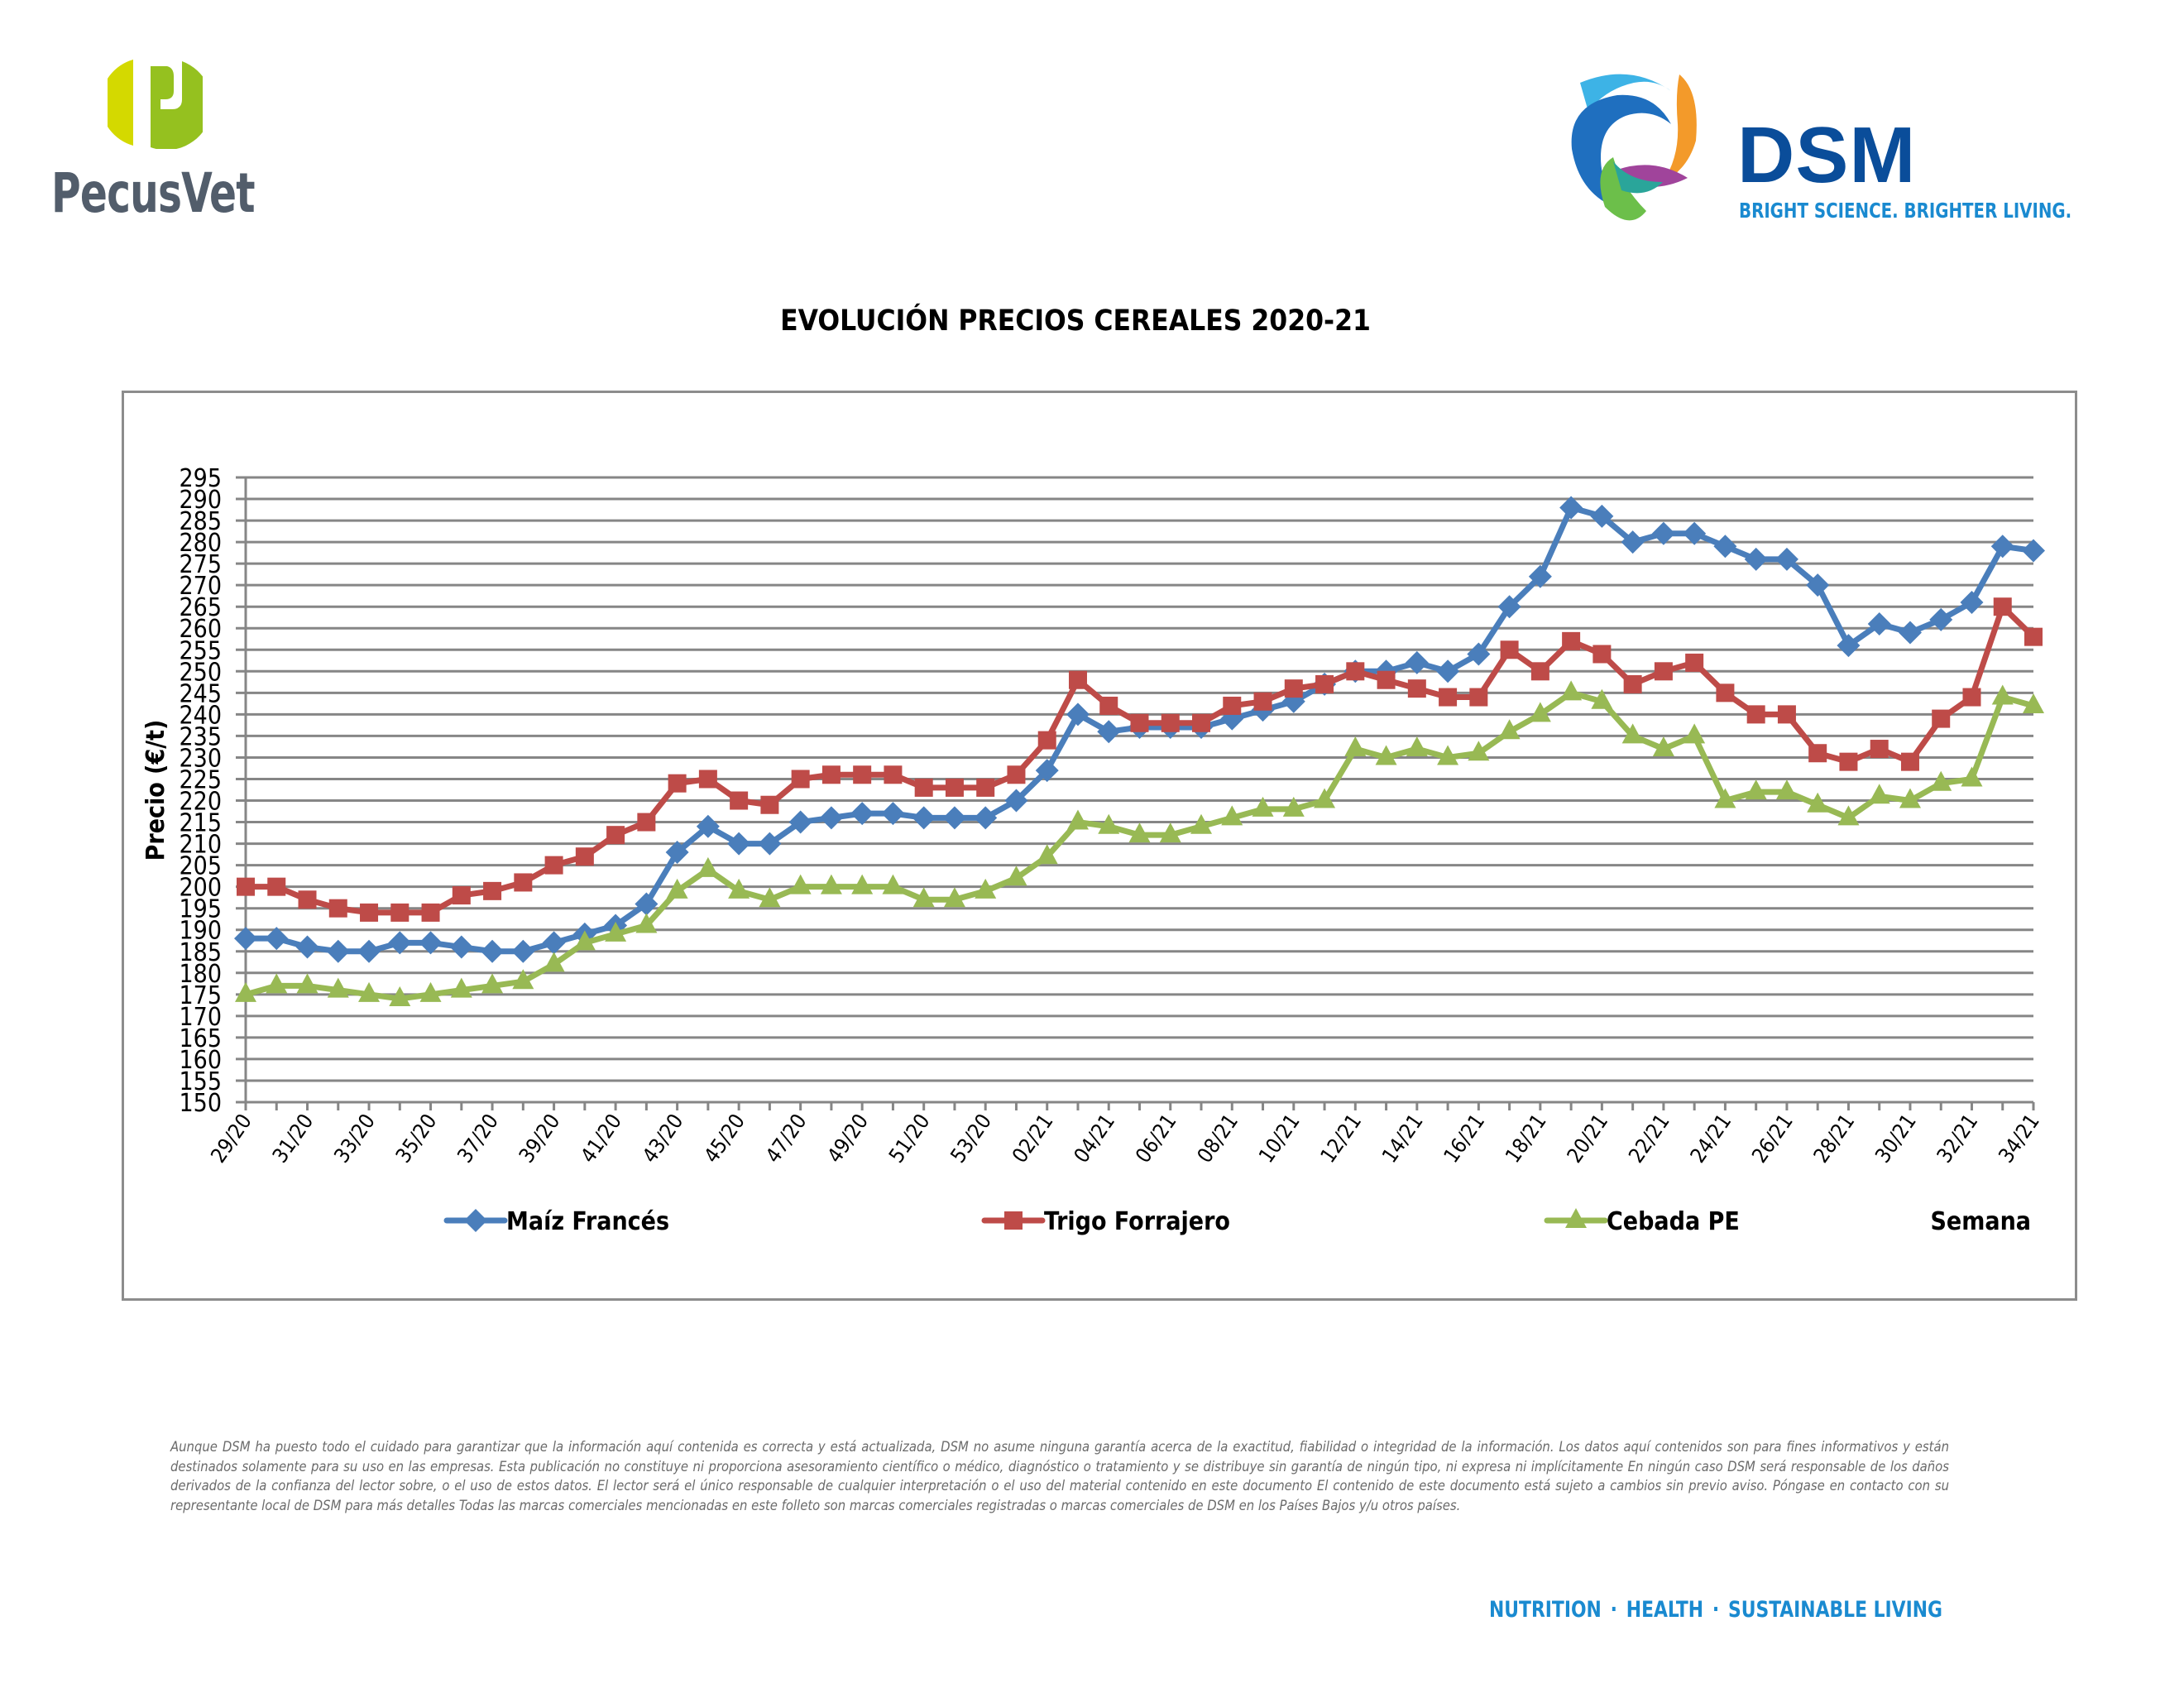  I want to click on square-marker-icon, so click(1013, 1220).